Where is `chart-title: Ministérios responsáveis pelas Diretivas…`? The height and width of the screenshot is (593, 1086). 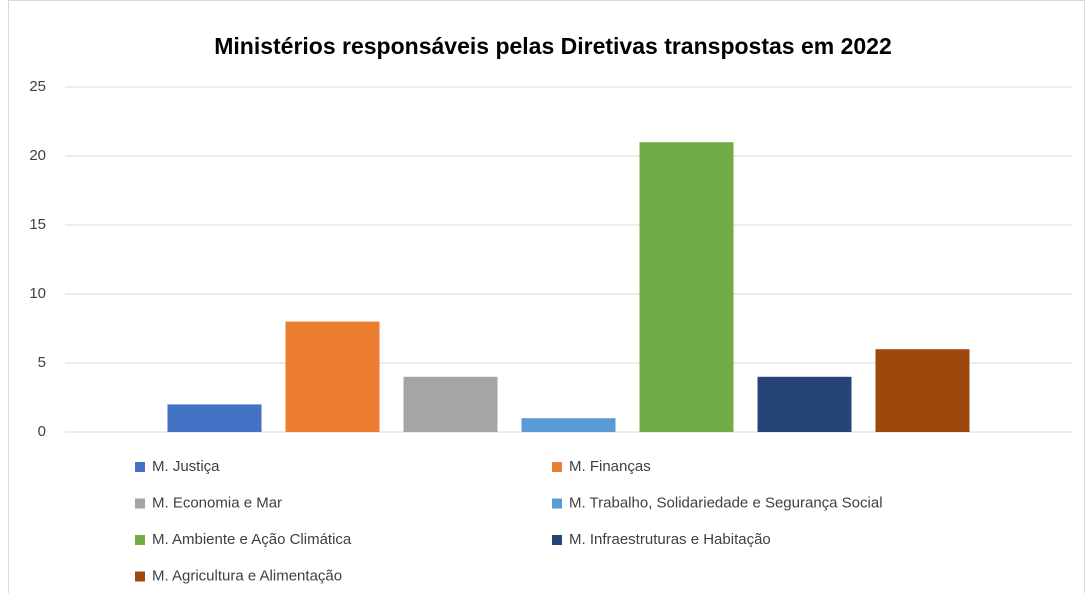
chart-title: Ministérios responsáveis pelas Diretivas… is located at coordinates (553, 46).